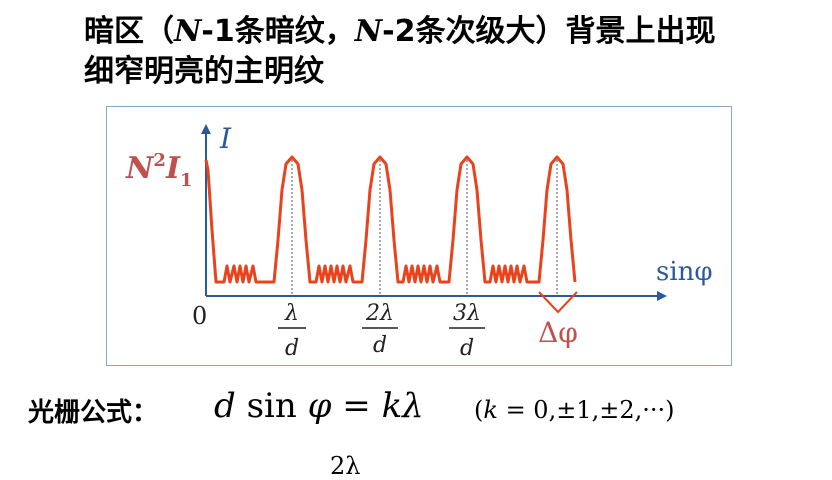  I want to click on y-axis-label: I, so click(225, 138).